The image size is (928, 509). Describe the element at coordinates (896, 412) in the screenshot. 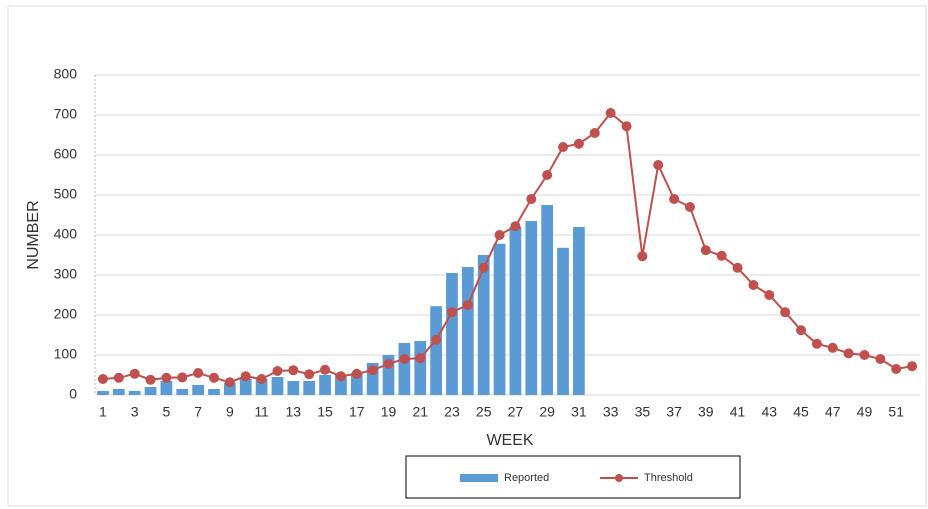

I see `x-tick-label: 51` at that location.